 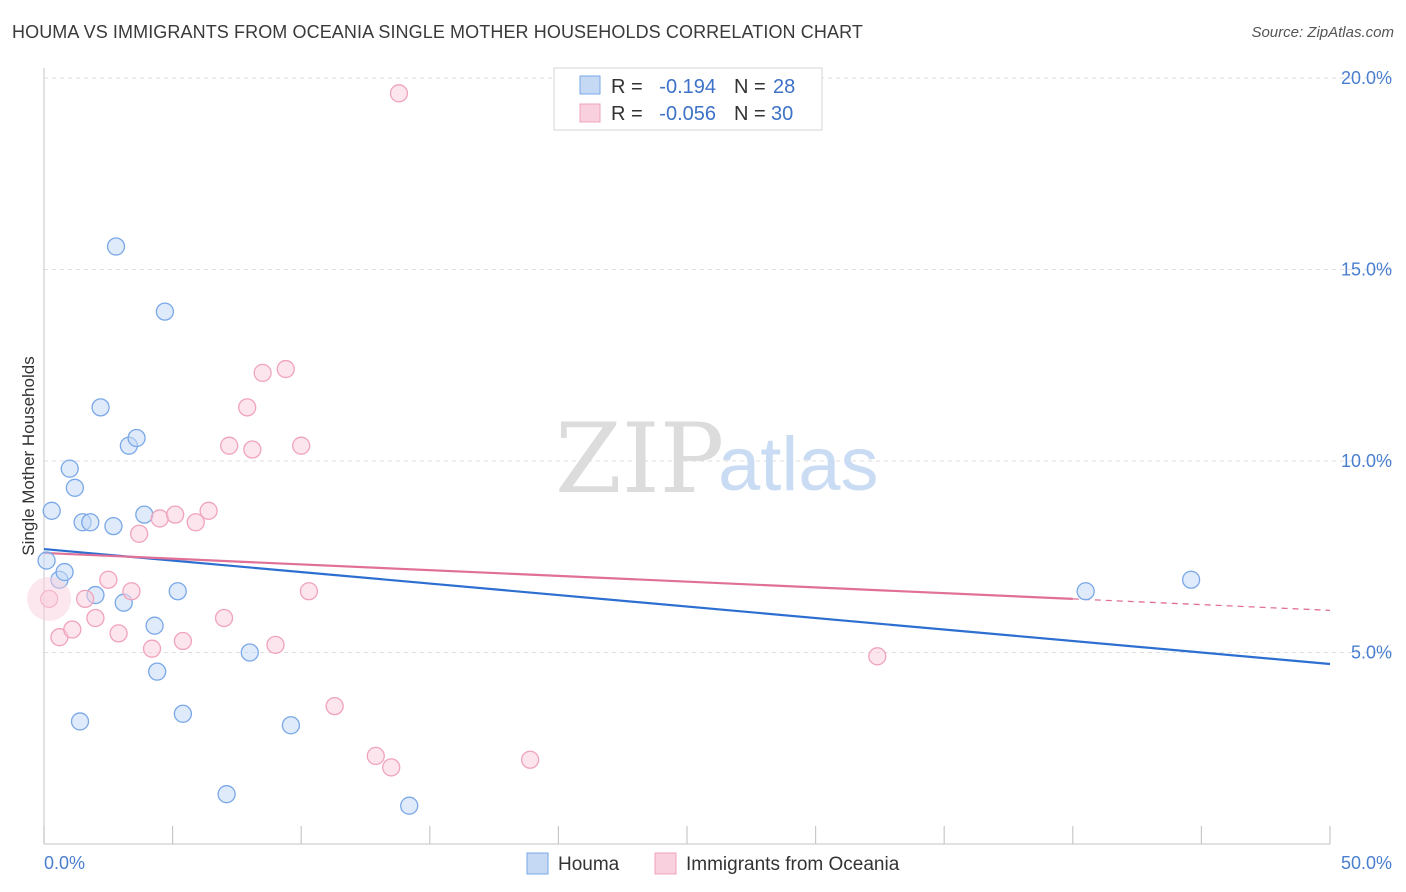 What do you see at coordinates (793, 864) in the screenshot?
I see `bottom-legend-label-oceania: Immigrants from Oceania` at bounding box center [793, 864].